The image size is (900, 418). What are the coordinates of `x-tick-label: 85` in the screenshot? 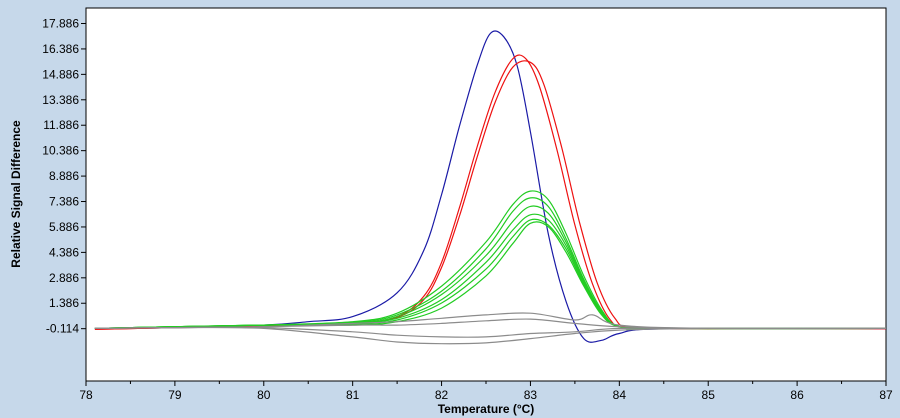 It's located at (709, 395).